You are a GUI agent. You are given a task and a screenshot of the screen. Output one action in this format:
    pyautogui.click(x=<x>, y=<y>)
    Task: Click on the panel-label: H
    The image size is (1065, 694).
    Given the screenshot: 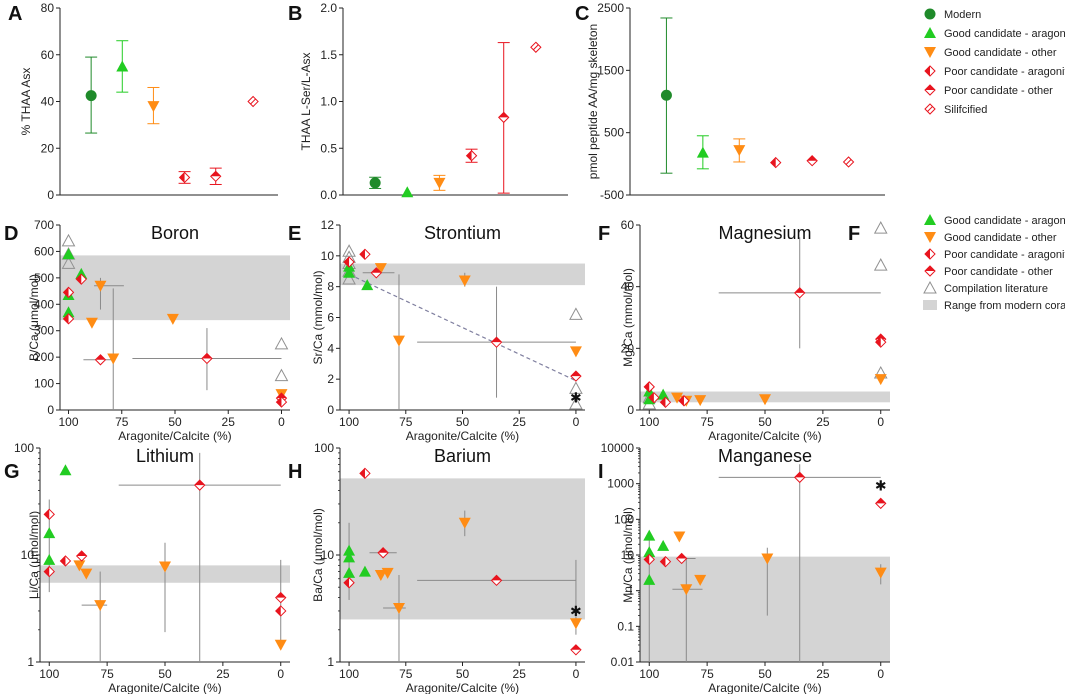 What is the action you would take?
    pyautogui.click(x=295, y=472)
    